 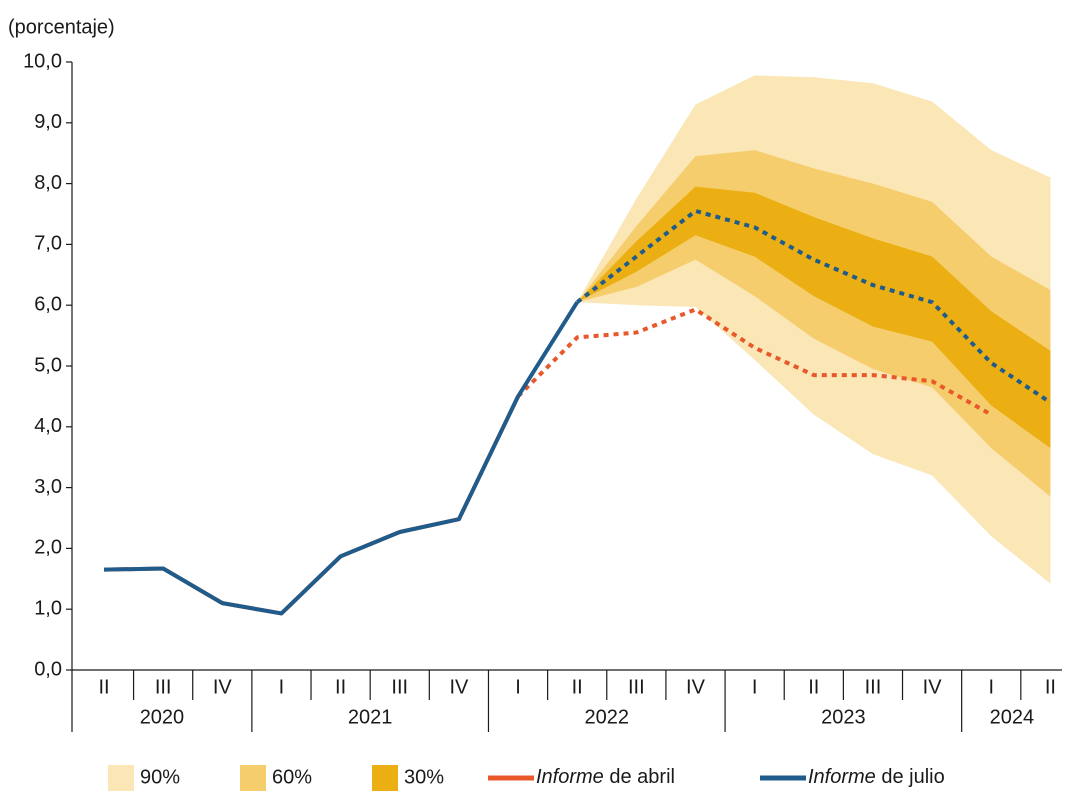 I want to click on fan-band, so click(x=814, y=317).